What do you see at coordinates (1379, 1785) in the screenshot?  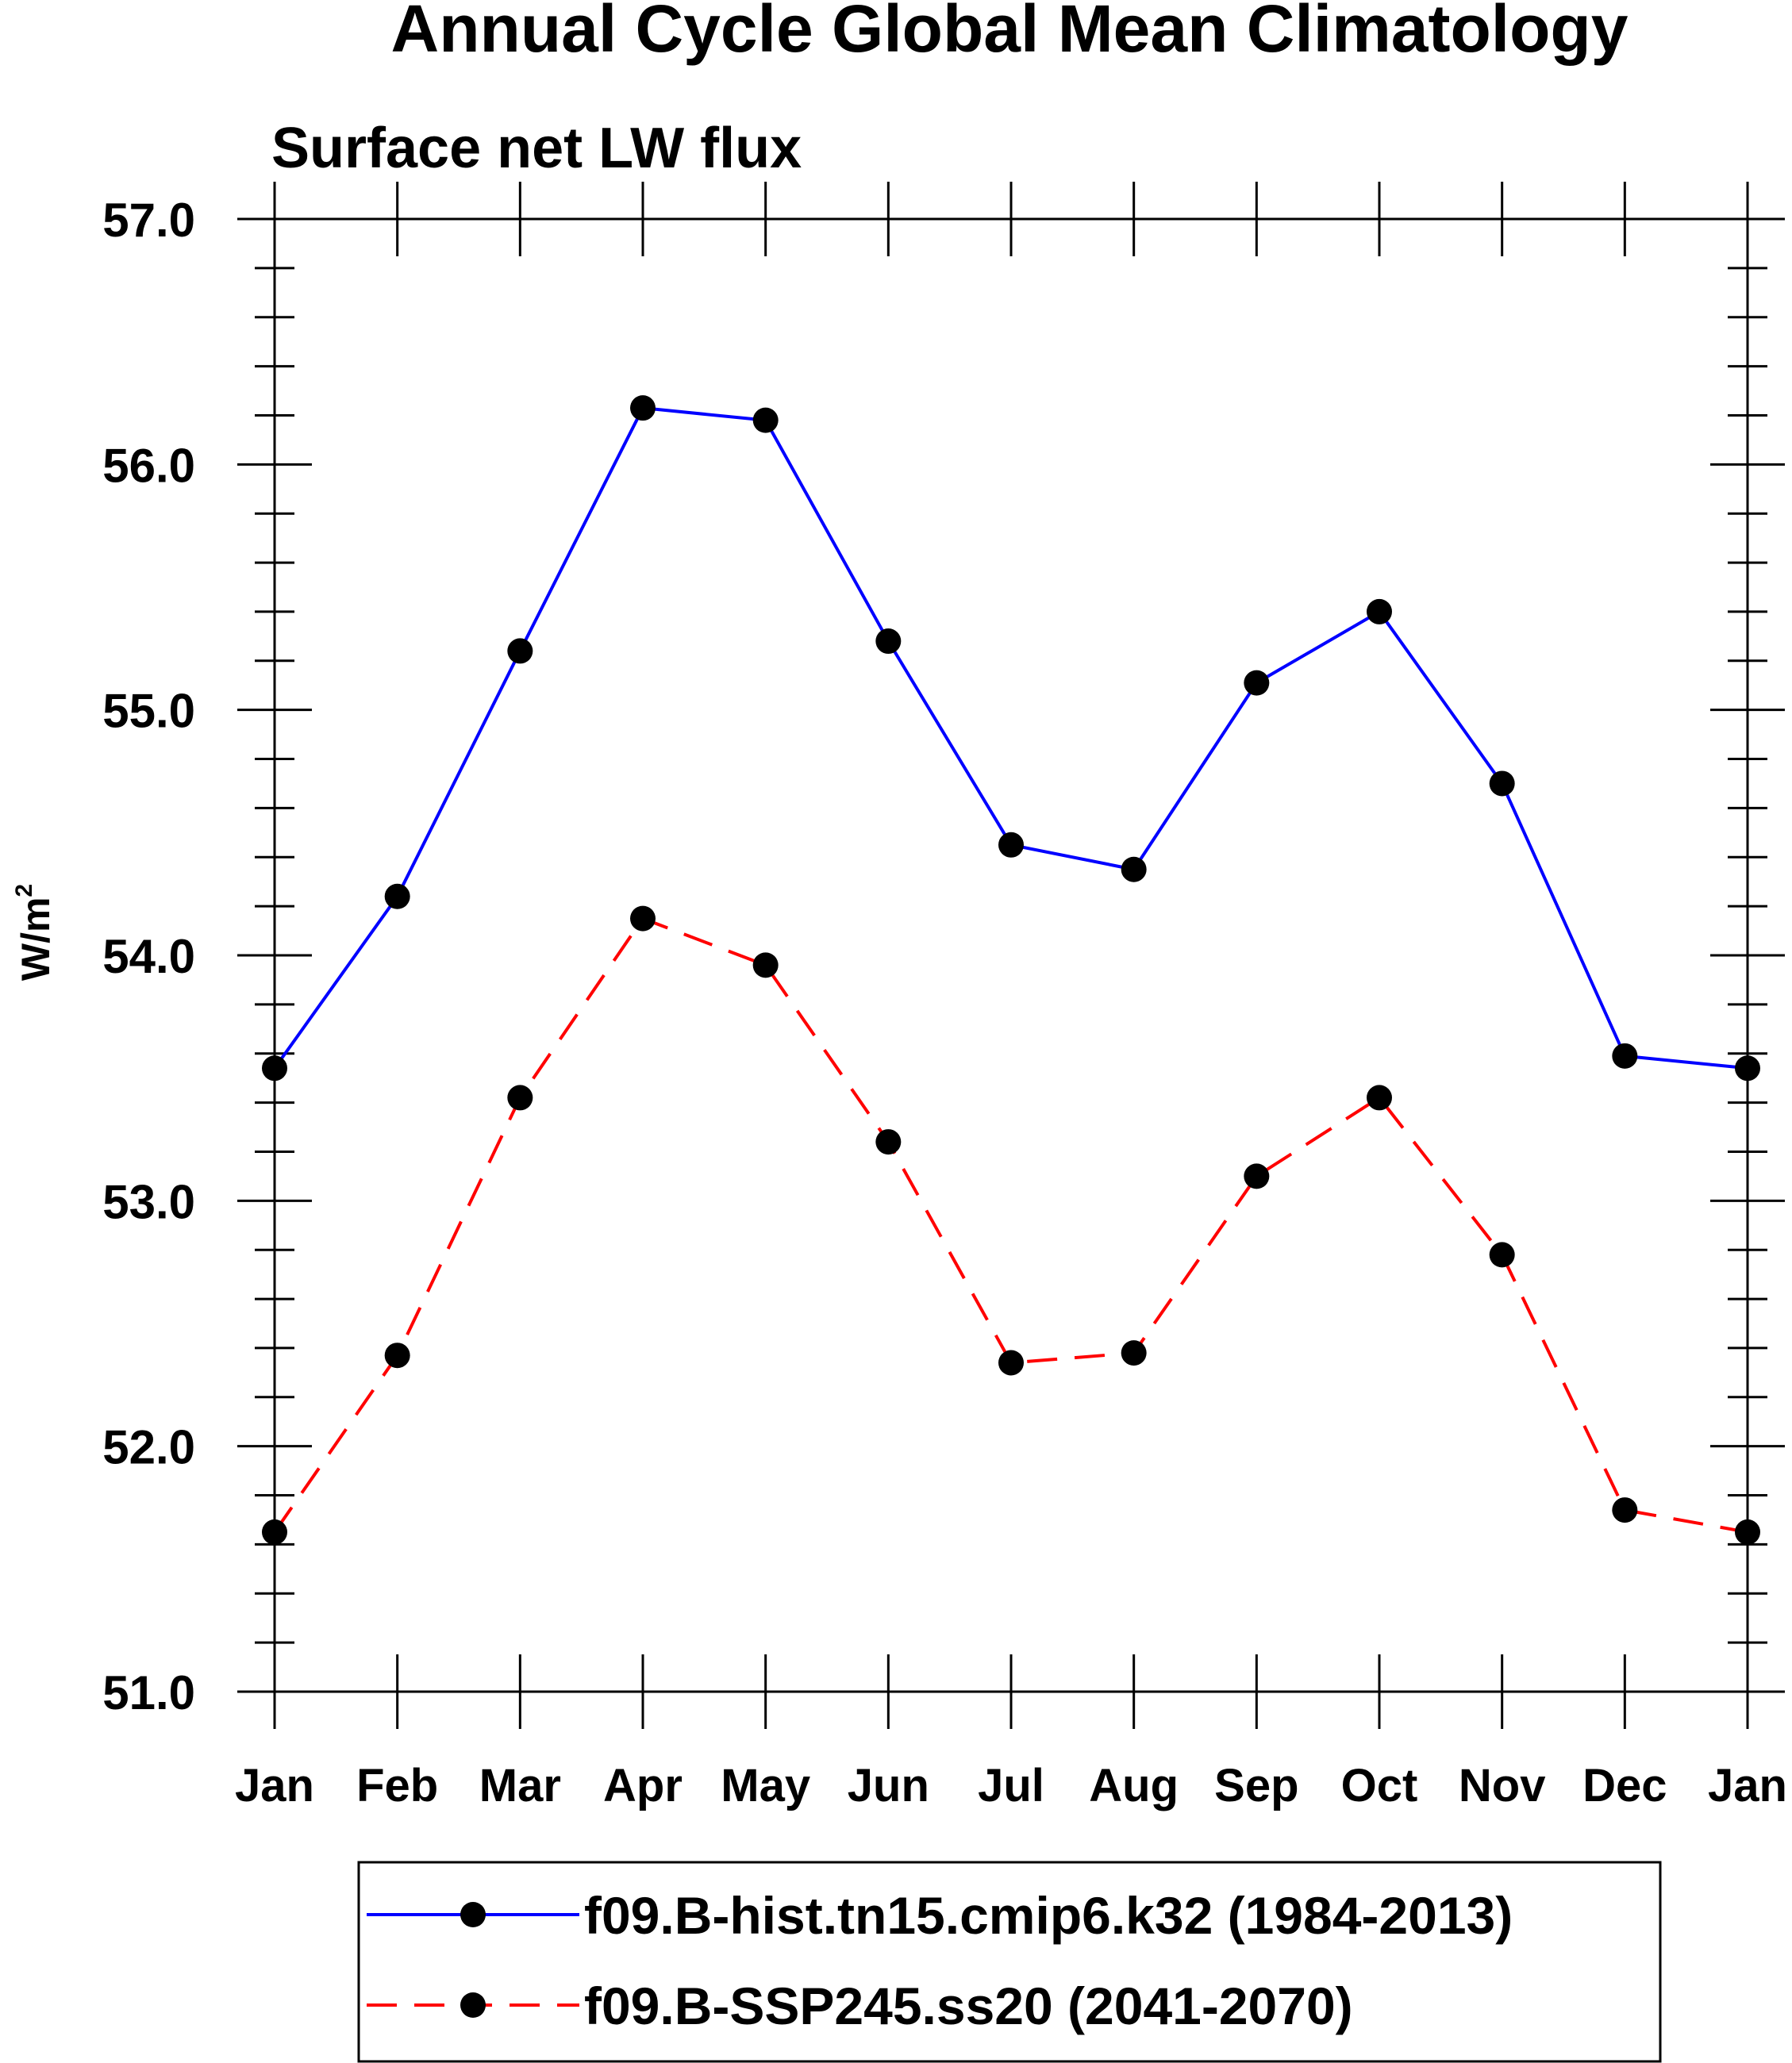 I see `x-tick-label: Oct` at bounding box center [1379, 1785].